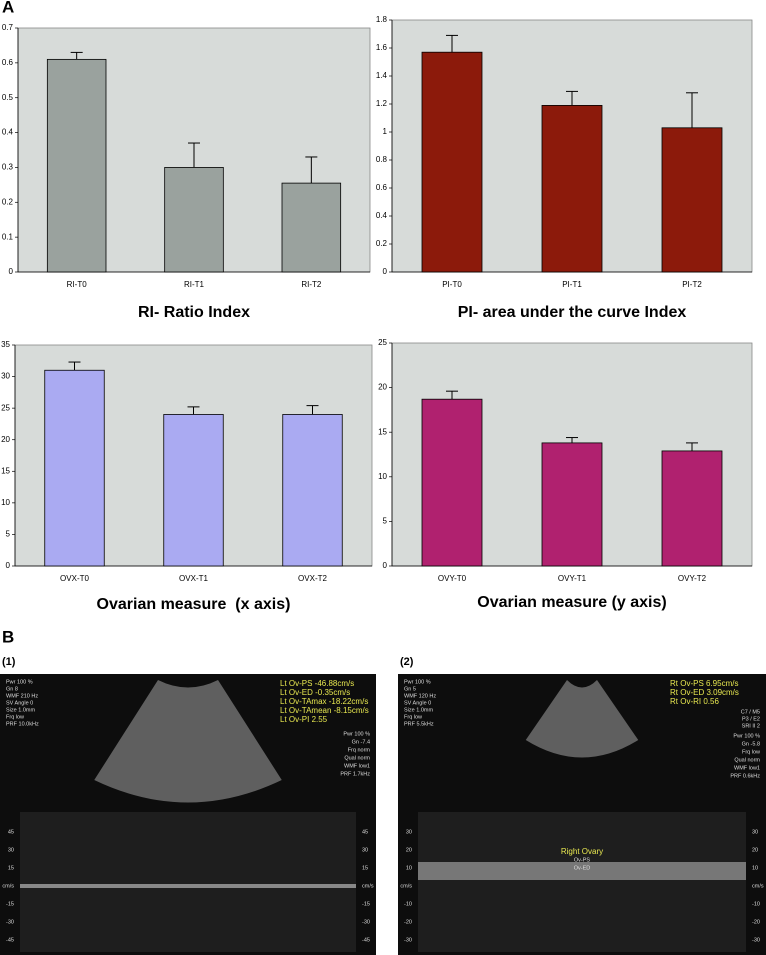 The image size is (766, 955). I want to click on probe-info: C7 / M5, so click(750, 712).